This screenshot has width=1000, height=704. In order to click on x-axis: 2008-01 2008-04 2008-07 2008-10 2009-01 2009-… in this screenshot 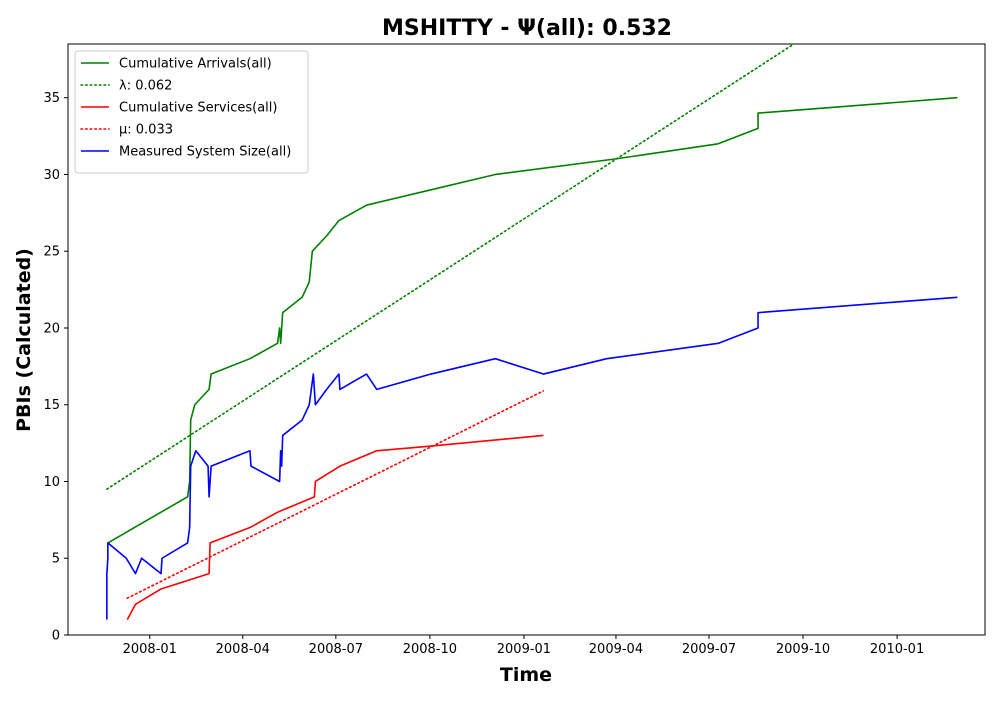, I will do `click(523, 646)`.